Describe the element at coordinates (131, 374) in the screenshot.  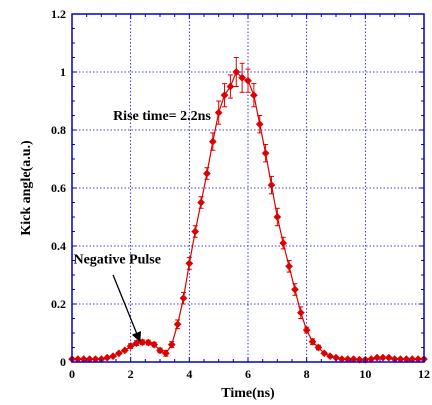
I see `x-tick-label: 2` at that location.